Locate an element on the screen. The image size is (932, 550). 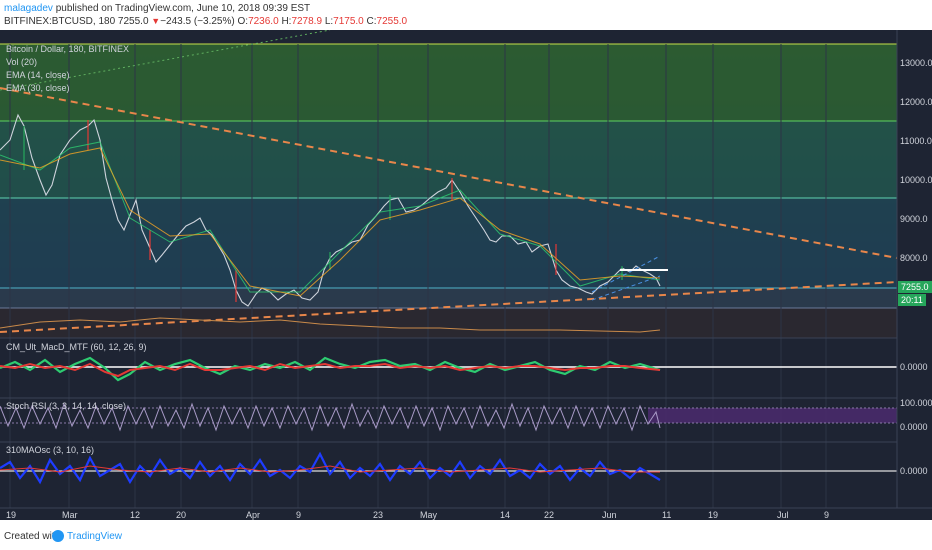
time-axis-label: 22 is located at coordinates (549, 515).